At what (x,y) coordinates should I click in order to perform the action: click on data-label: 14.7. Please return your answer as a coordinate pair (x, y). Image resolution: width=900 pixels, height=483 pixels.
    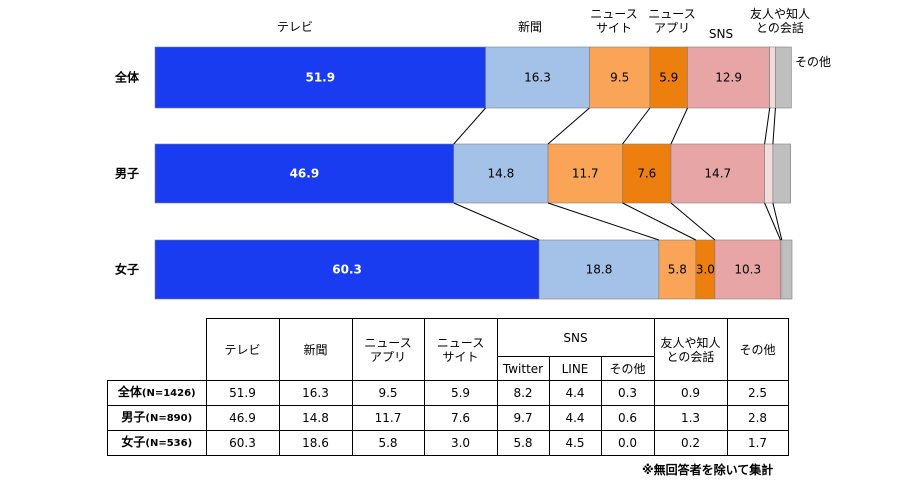
    Looking at the image, I should click on (717, 174).